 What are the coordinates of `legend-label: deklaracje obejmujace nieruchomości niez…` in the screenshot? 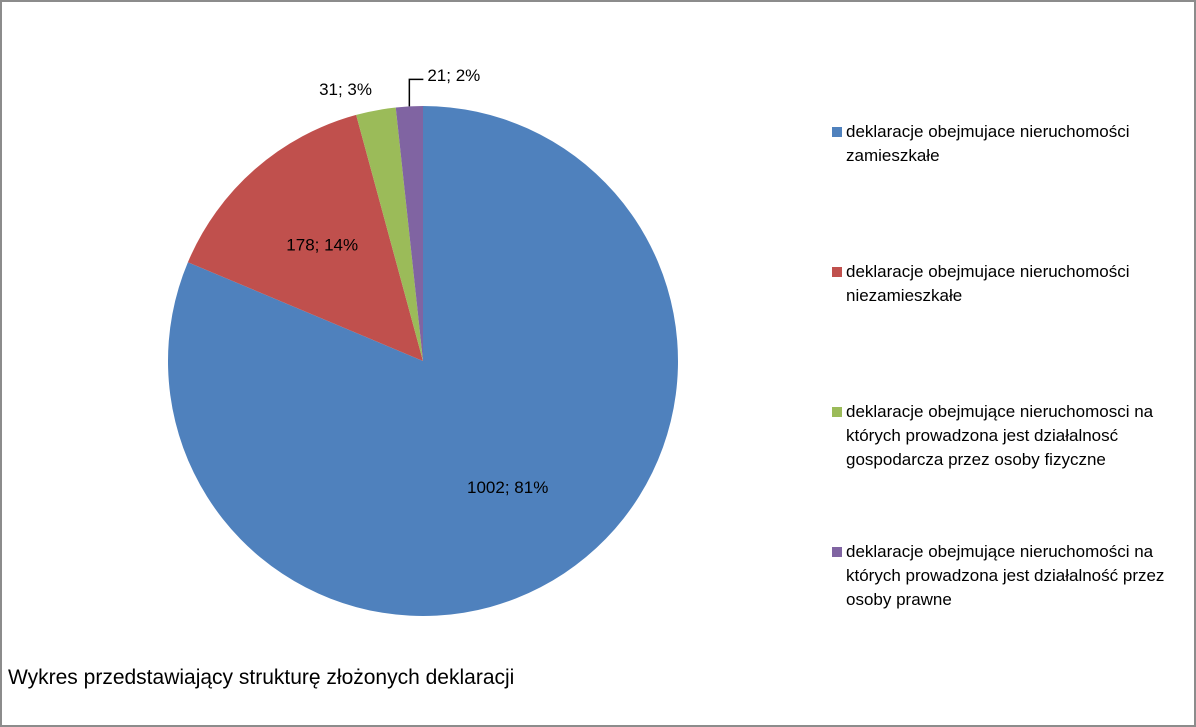 It's located at (988, 283).